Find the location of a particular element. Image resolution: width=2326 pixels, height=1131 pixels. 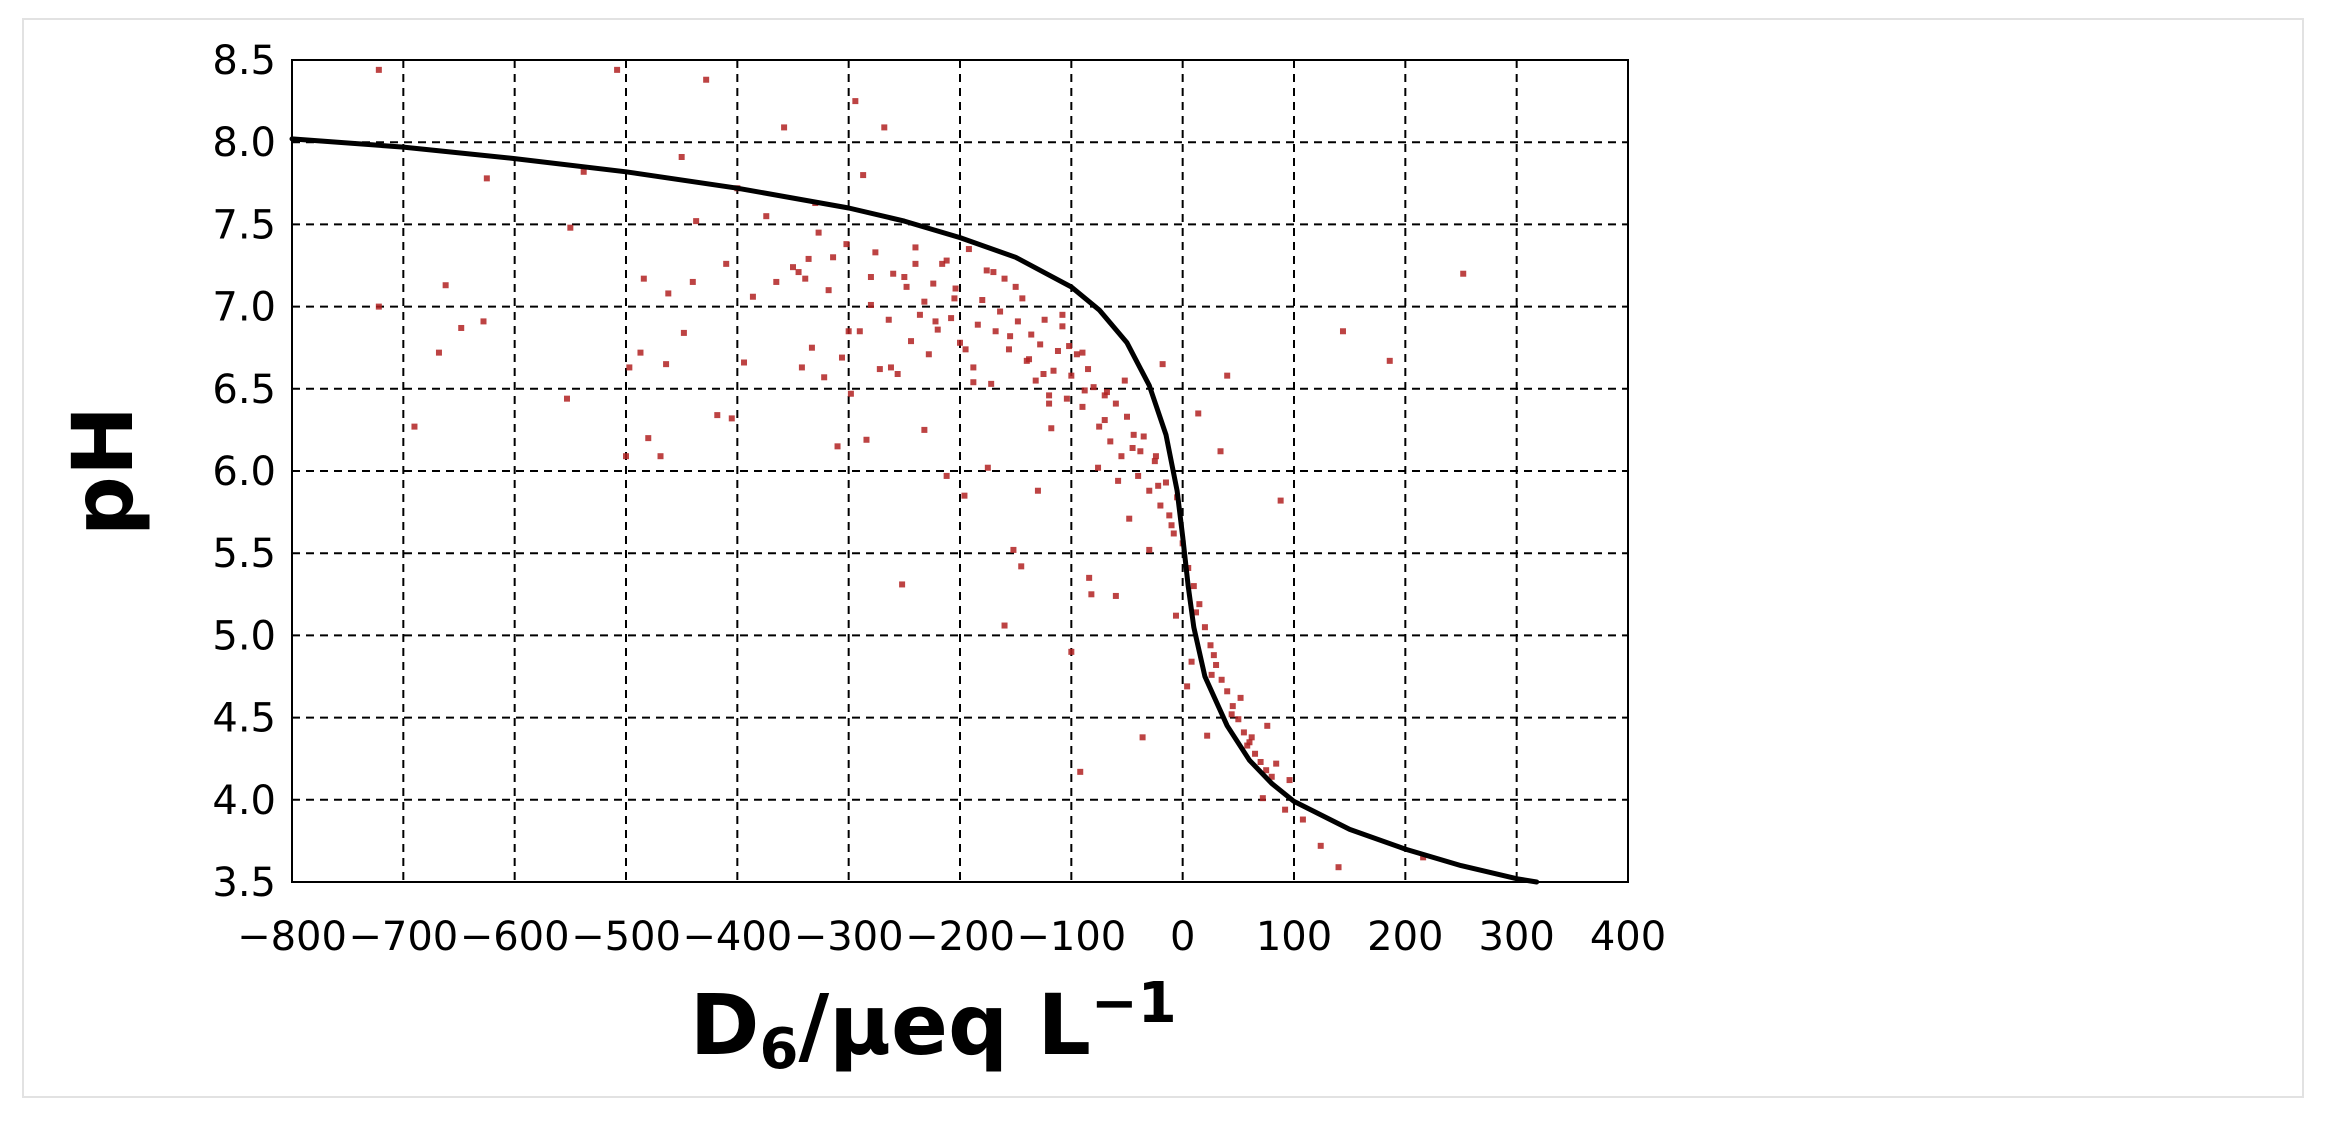

x-tick-label: 300 is located at coordinates (1516, 937).